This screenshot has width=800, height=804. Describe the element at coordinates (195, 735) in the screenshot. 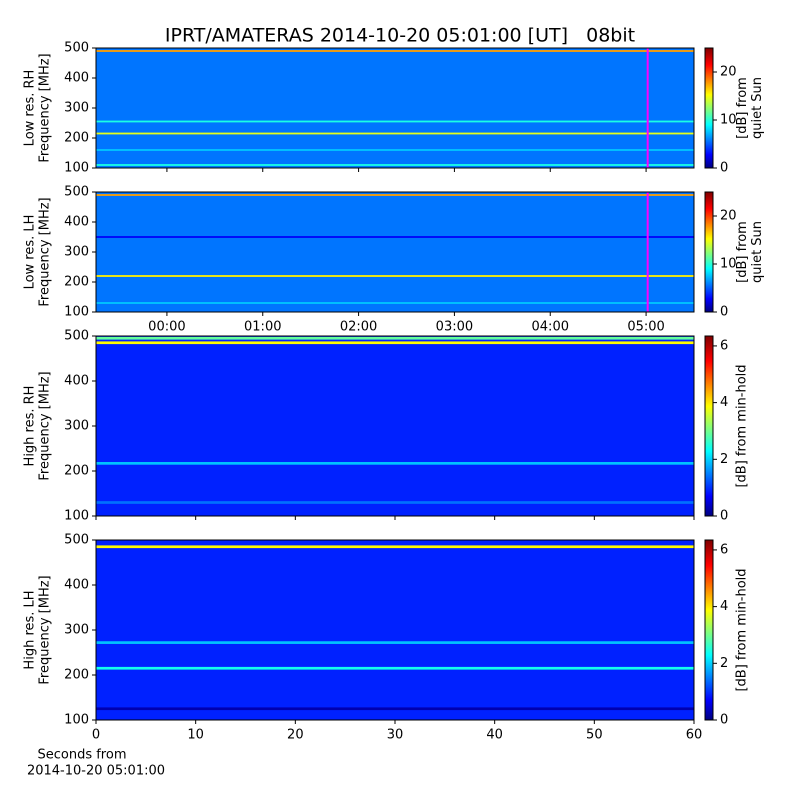

I see `x-tick-label: 10` at that location.